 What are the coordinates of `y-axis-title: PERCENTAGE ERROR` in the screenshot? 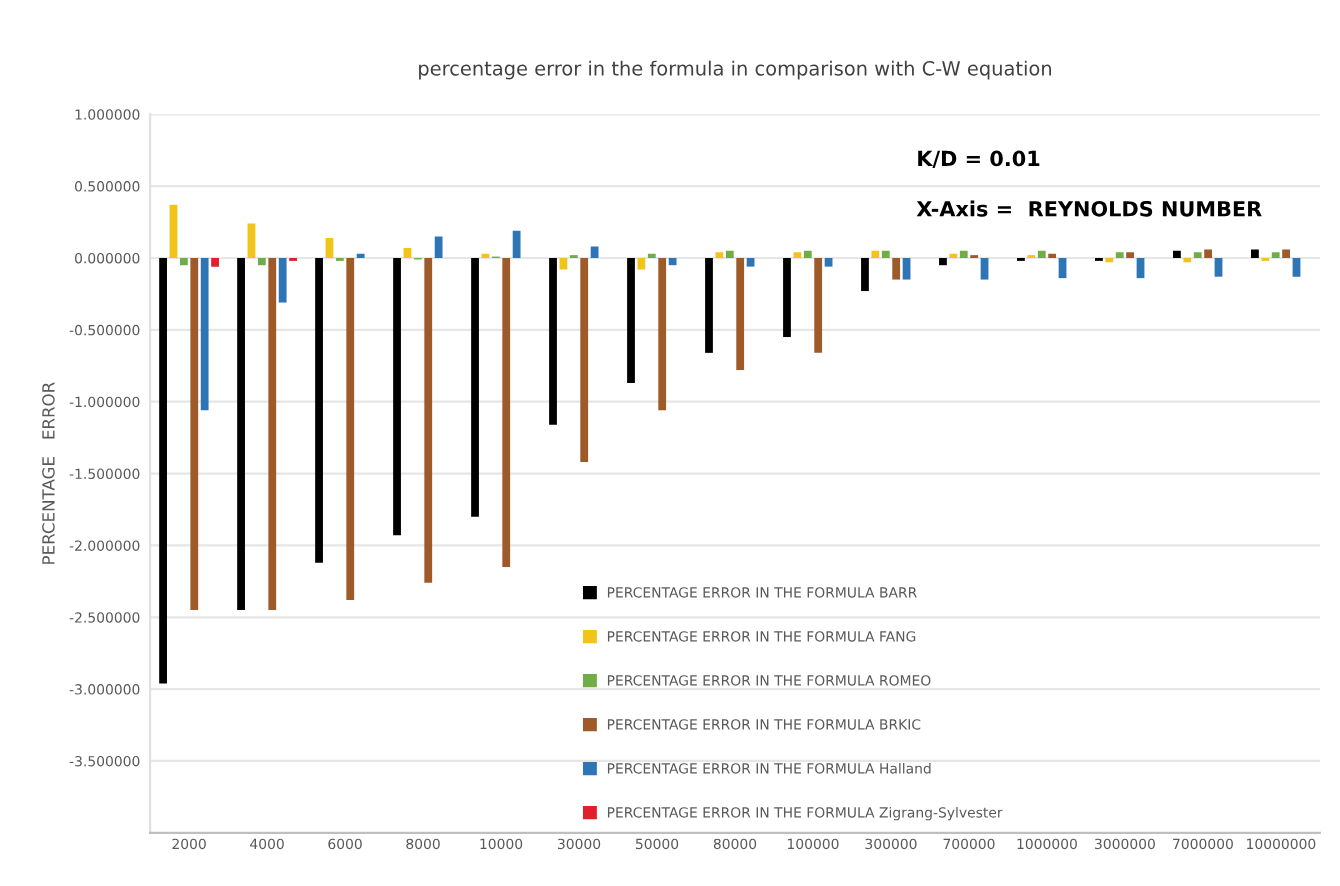 It's located at (48, 473).